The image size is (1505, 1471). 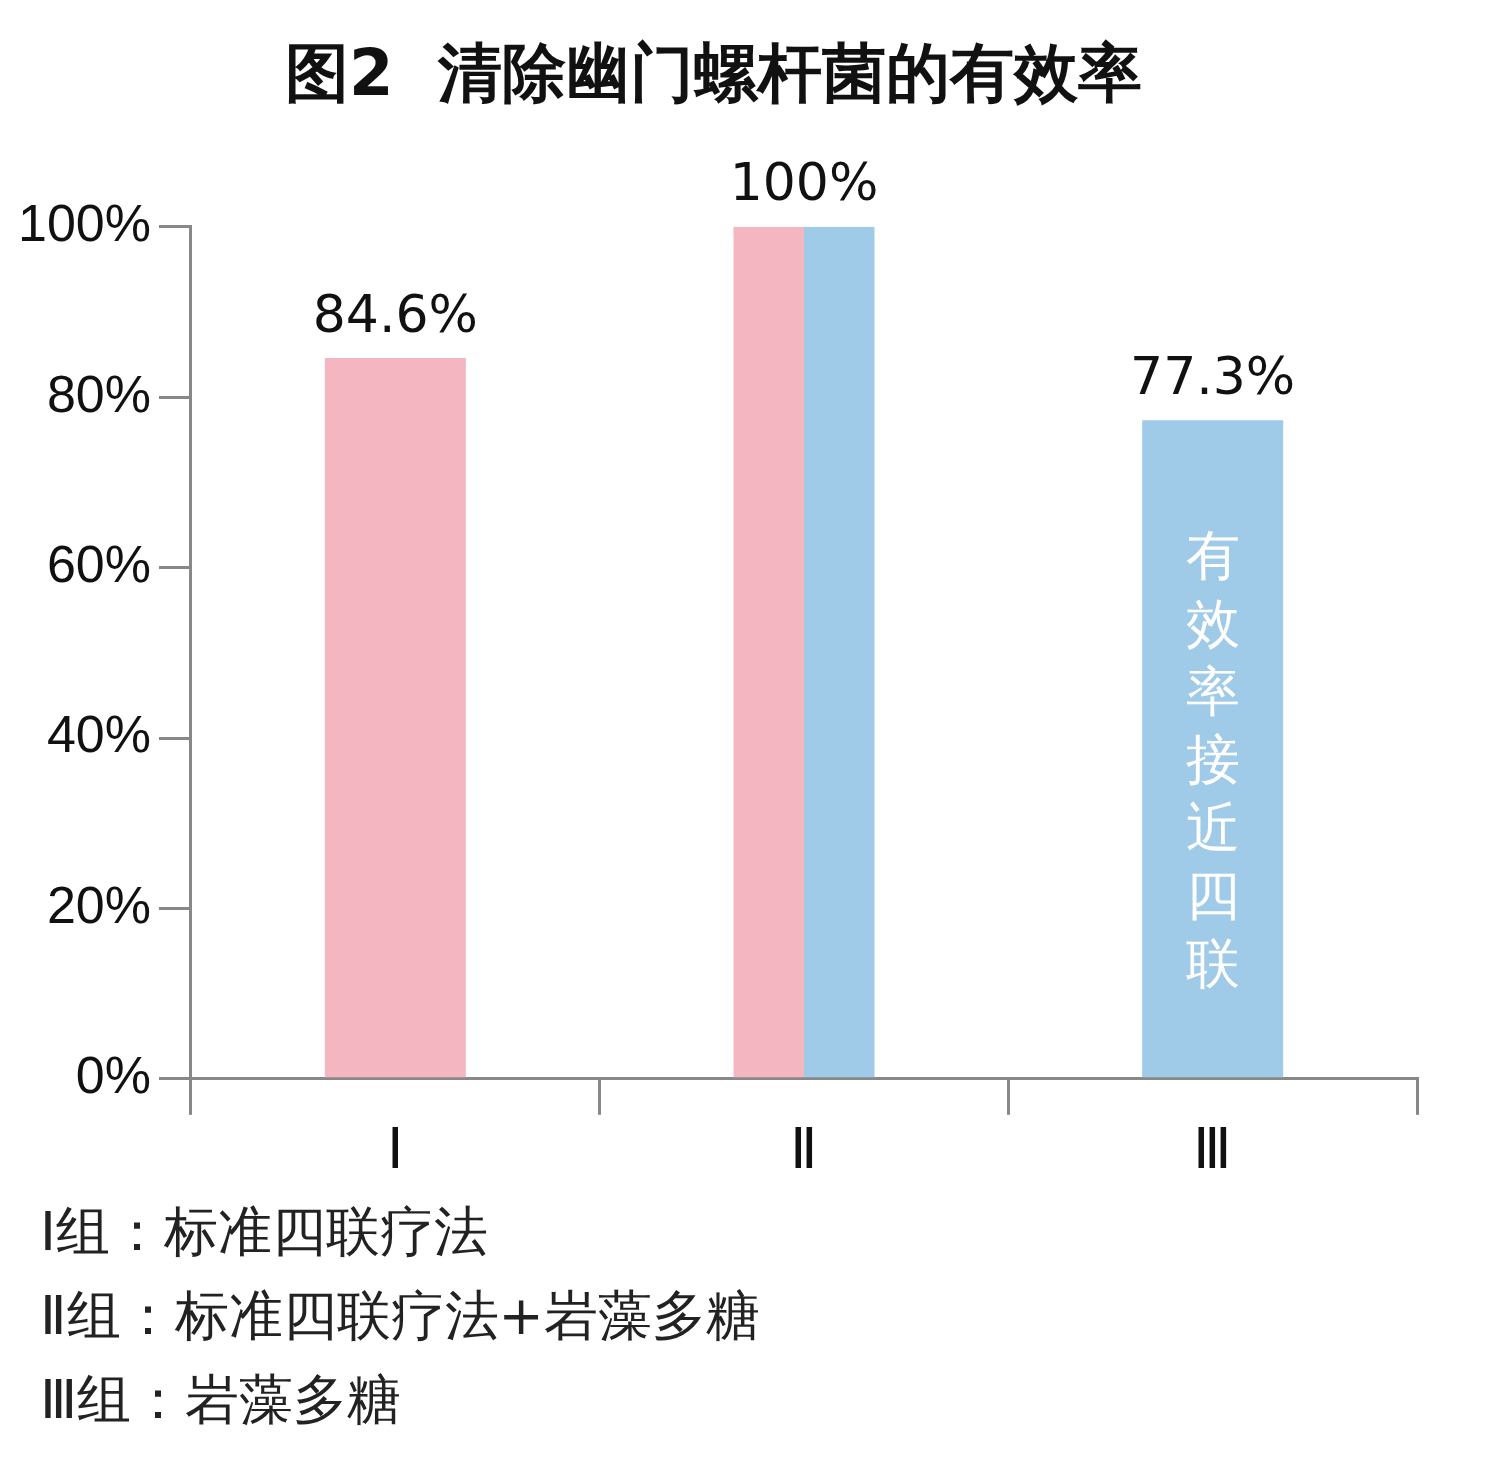 What do you see at coordinates (1213, 1148) in the screenshot?
I see `x-tick-label: Ⅲ` at bounding box center [1213, 1148].